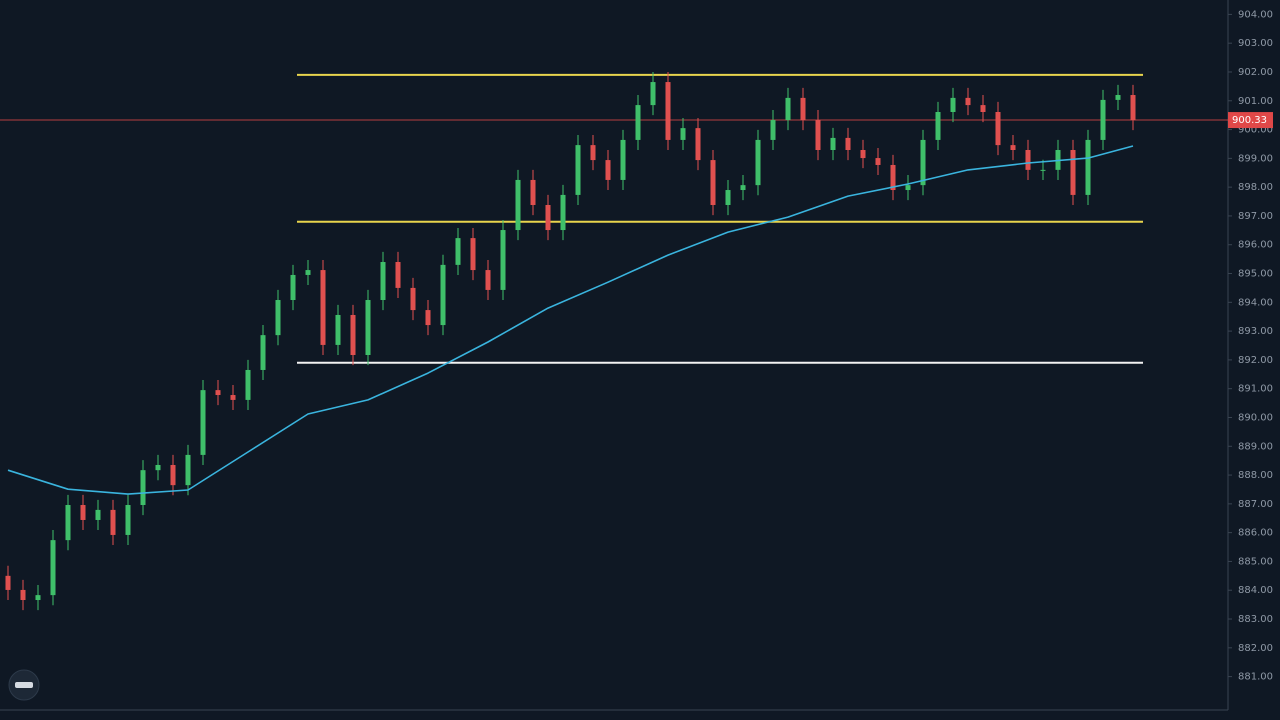 This screenshot has height=720, width=1280. Describe the element at coordinates (1255, 533) in the screenshot. I see `y-tick-label: 886.00` at that location.